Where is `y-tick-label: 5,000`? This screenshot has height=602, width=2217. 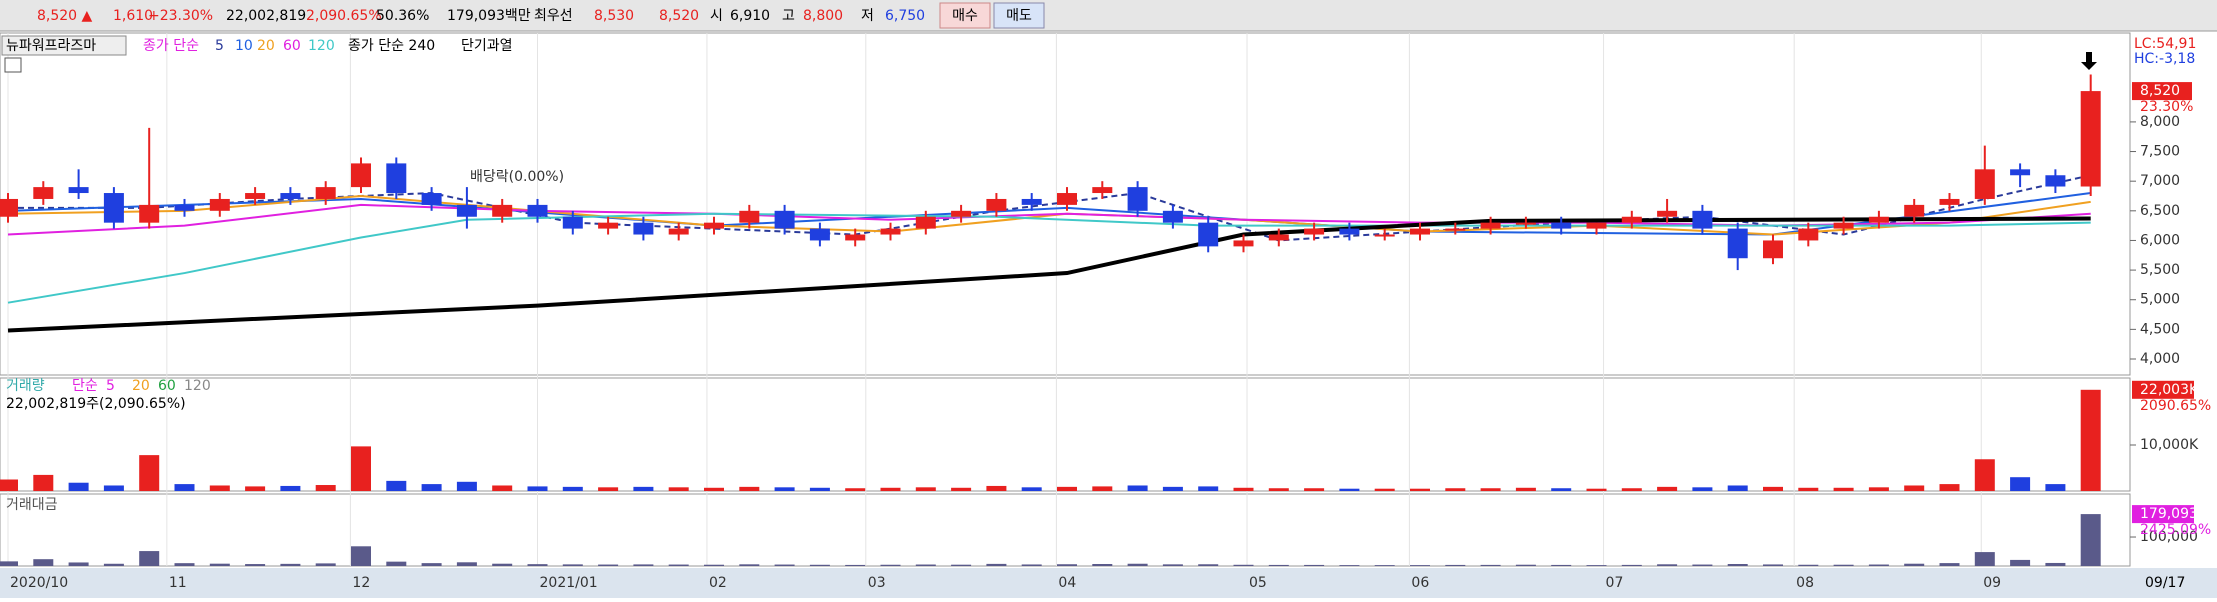
y-tick-label: 5,000 is located at coordinates (2160, 300).